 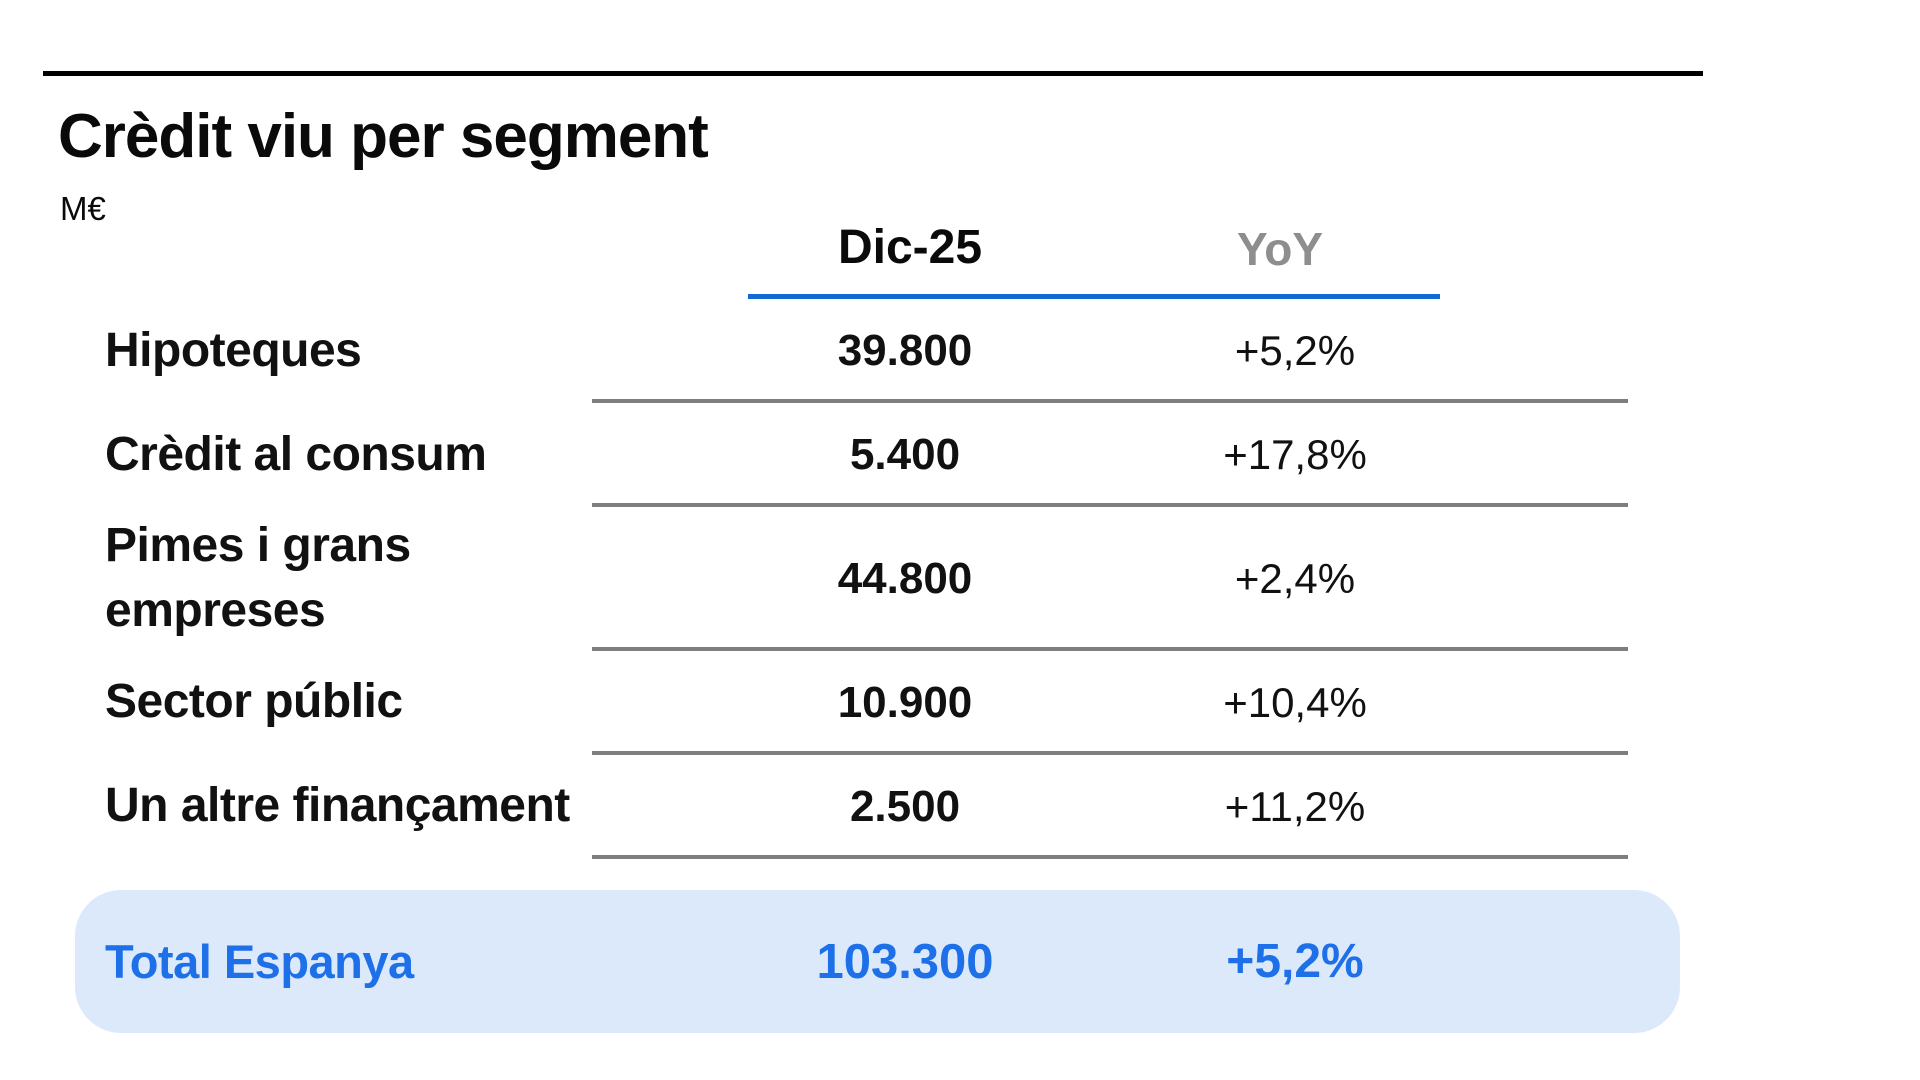 I want to click on segment-yoy: +11,2%, so click(x=1295, y=806).